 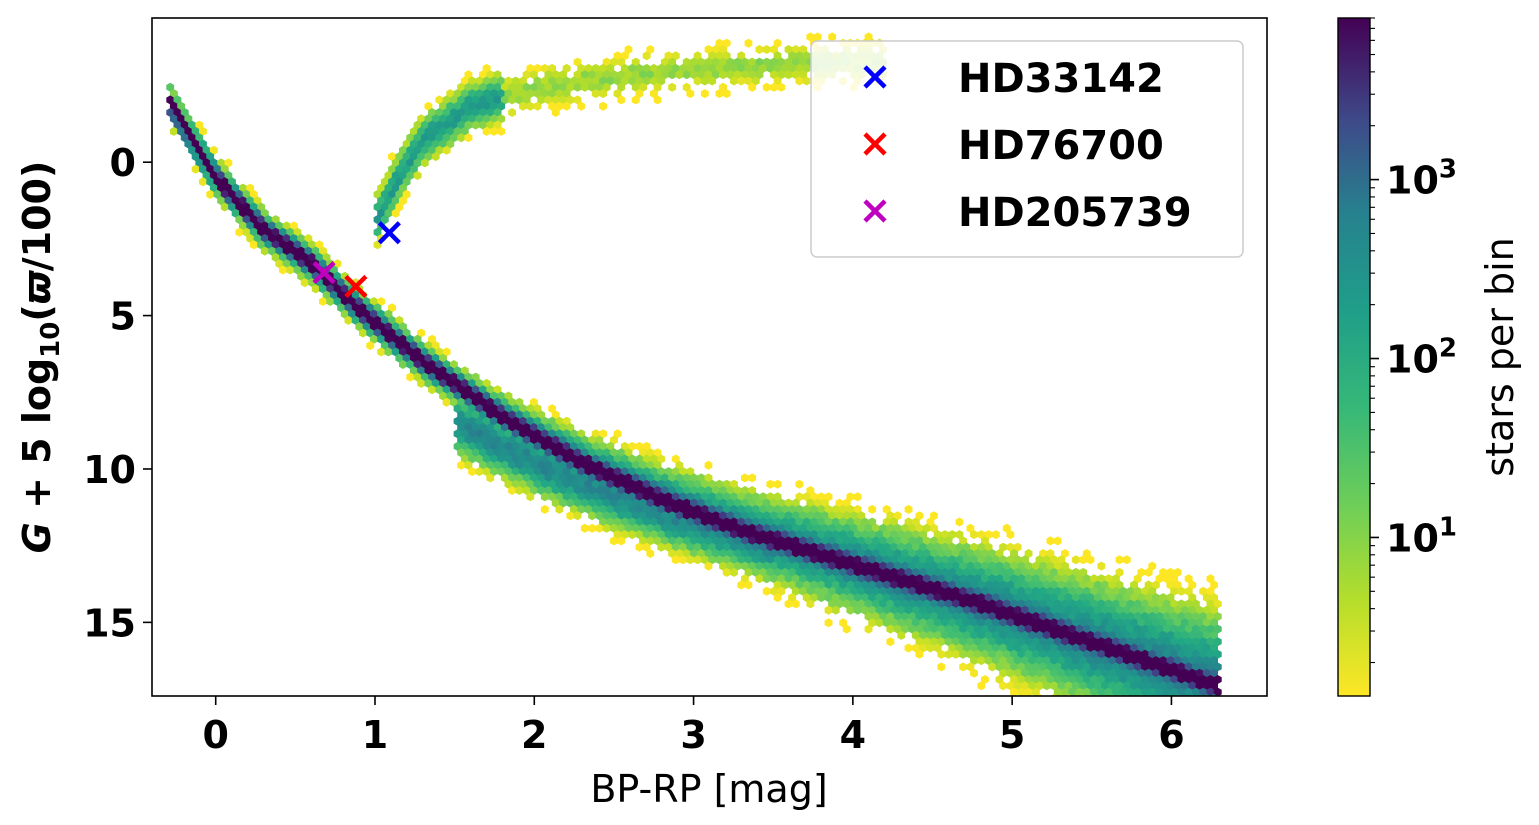 I want to click on colorbar-gradient, so click(x=1354, y=357).